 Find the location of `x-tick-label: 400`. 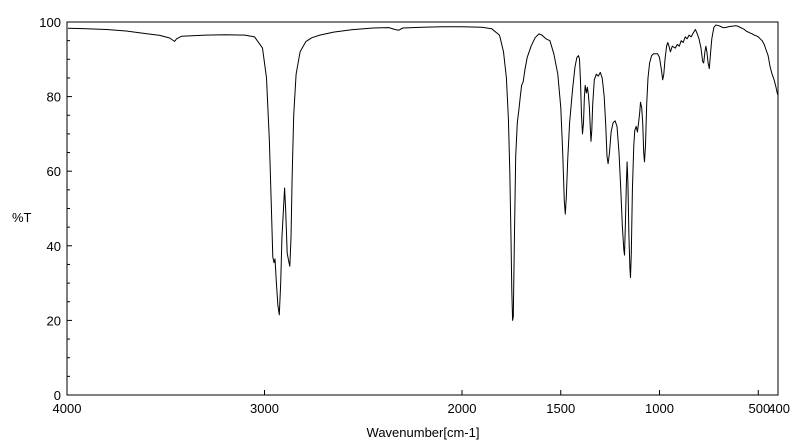

x-tick-label: 400 is located at coordinates (779, 408).